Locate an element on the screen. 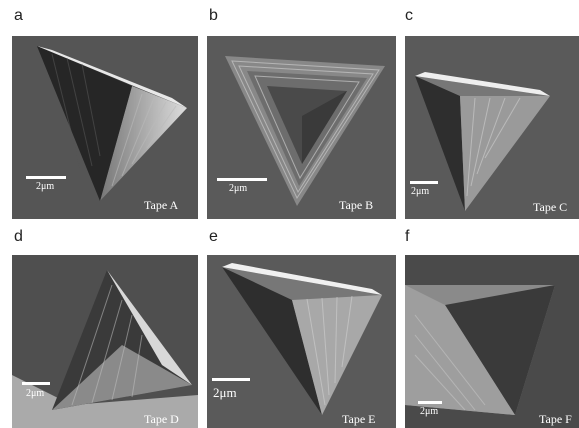  scale-label-a: 2μm is located at coordinates (45, 186).